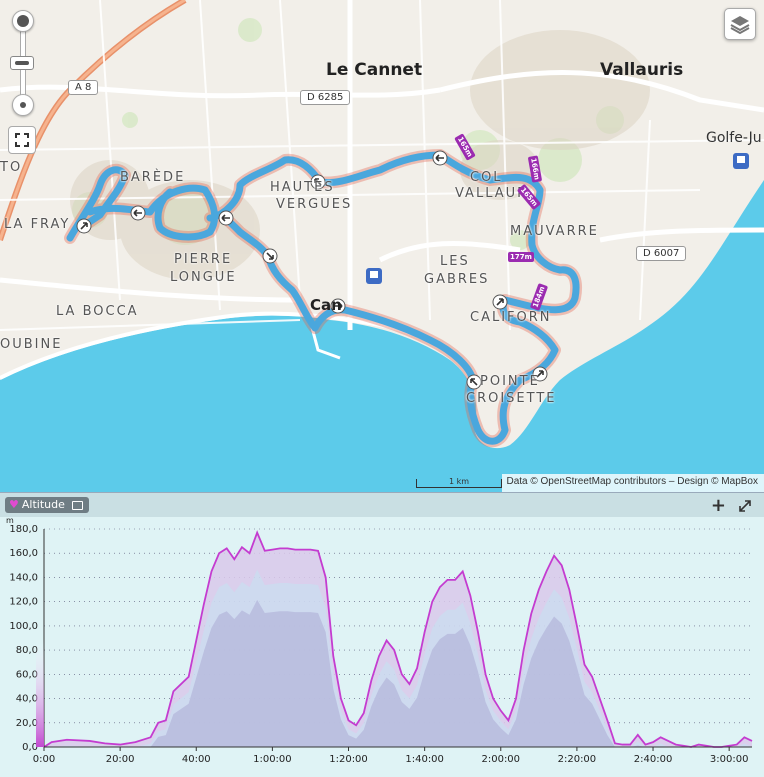  What do you see at coordinates (27, 699) in the screenshot?
I see `y-tick-label: 40,0` at bounding box center [27, 699].